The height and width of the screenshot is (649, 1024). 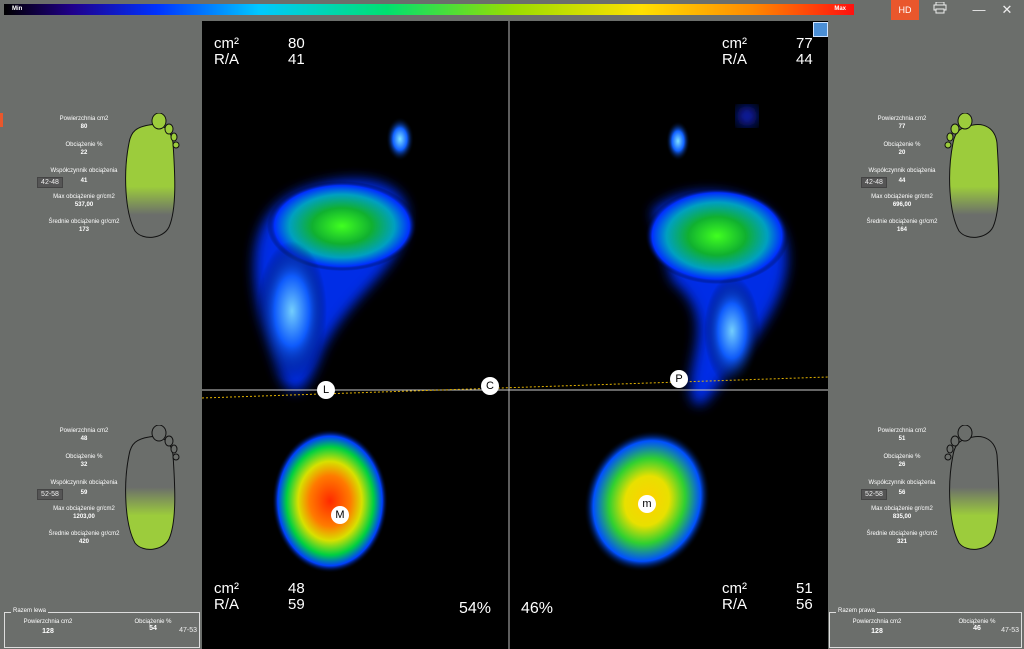 What do you see at coordinates (902, 538) in the screenshot?
I see `stat-avg: Średnie obciążenie gr/cm2 321` at bounding box center [902, 538].